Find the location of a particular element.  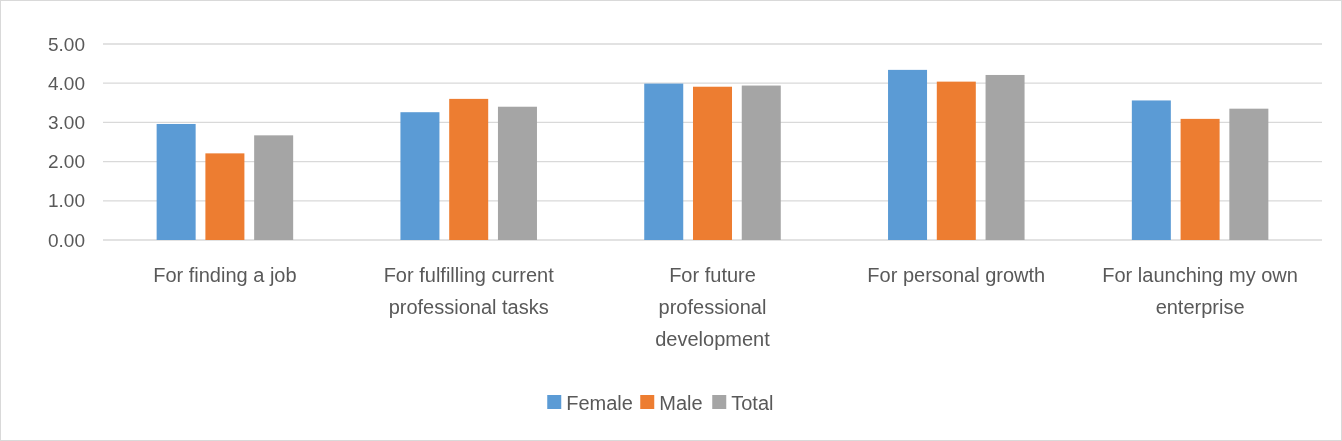

y-tick-label: 4.00 is located at coordinates (66, 83).